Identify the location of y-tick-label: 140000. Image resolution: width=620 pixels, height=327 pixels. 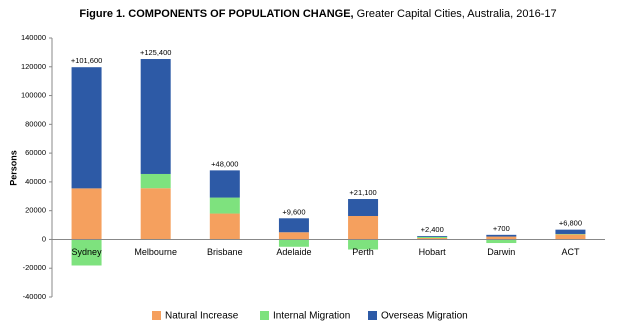
(33, 37).